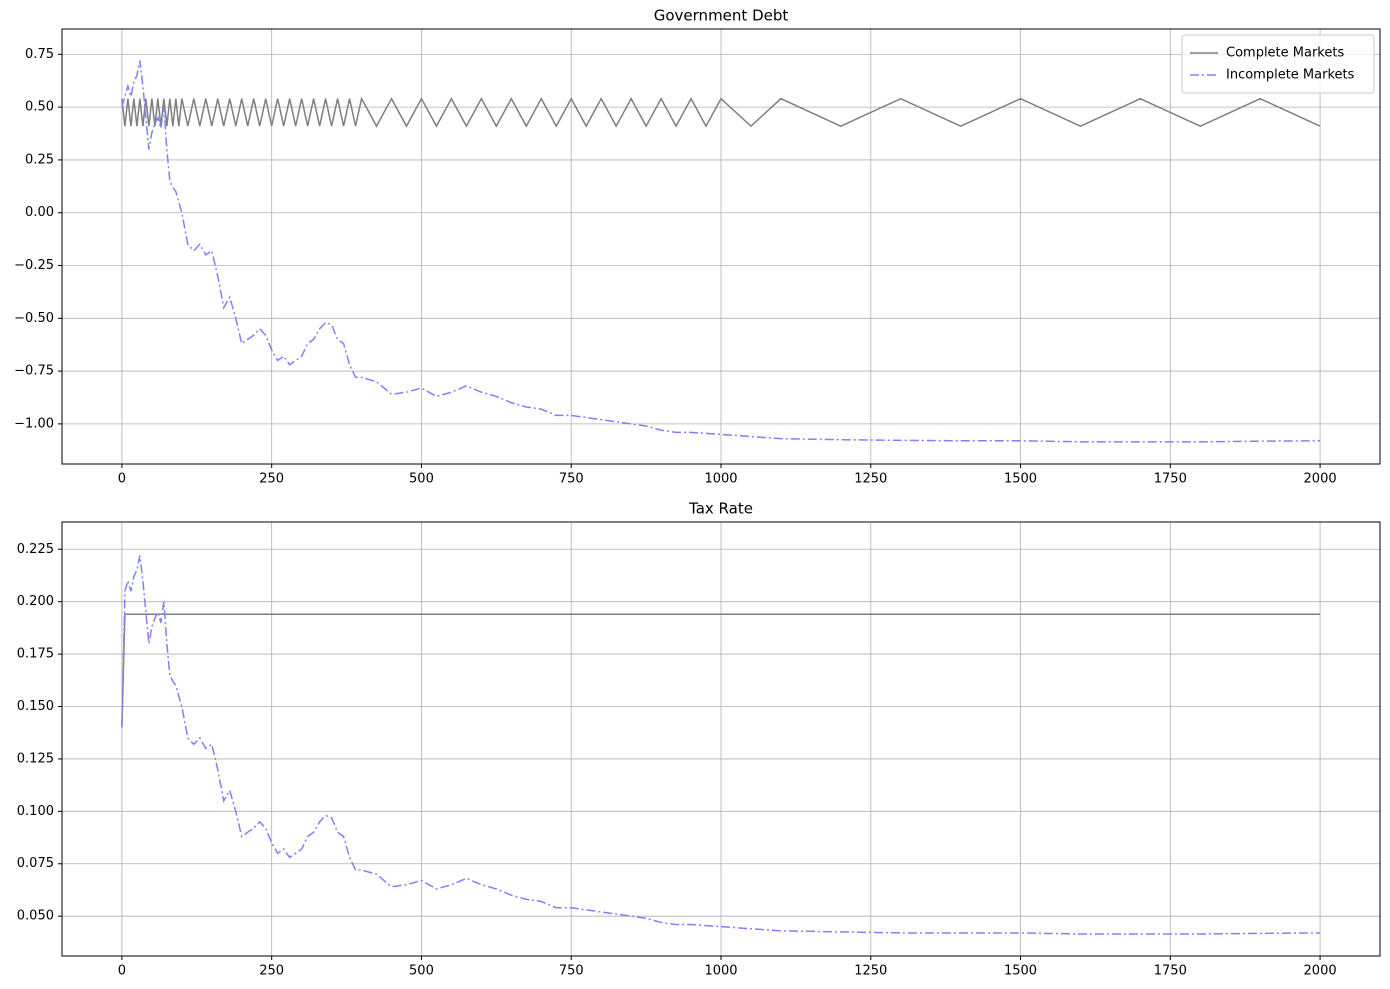  I want to click on y-tick-label: 0.050, so click(35, 916).